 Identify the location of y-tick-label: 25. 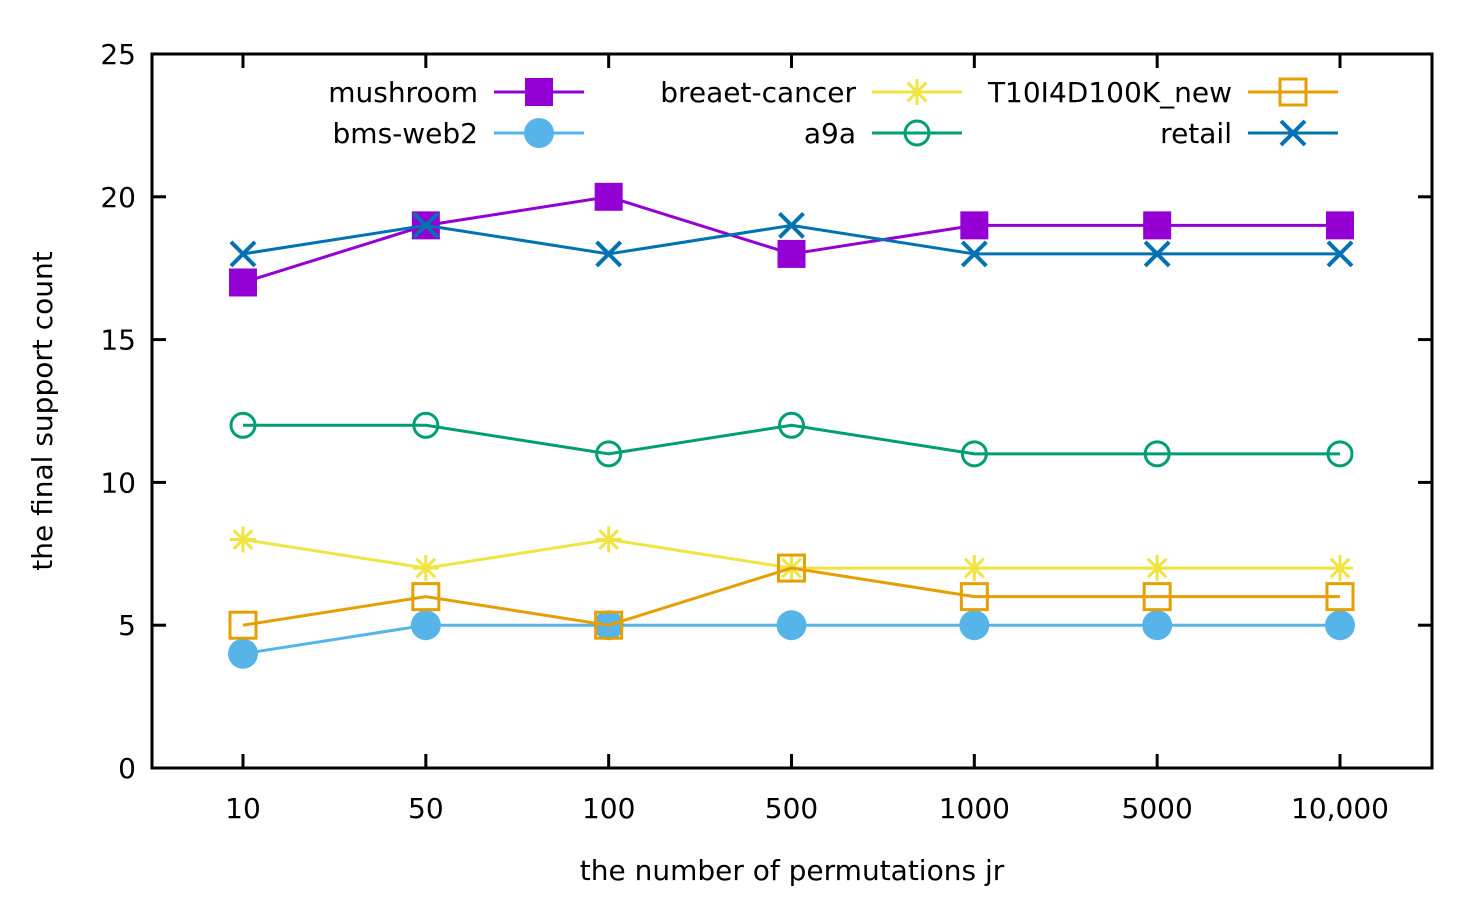
(118, 54).